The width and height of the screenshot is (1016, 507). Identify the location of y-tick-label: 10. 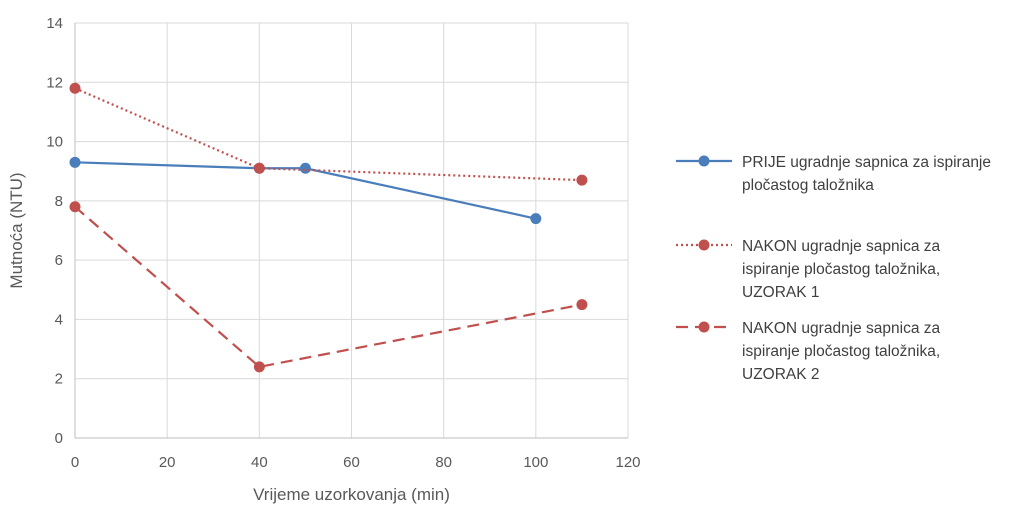
(54, 142).